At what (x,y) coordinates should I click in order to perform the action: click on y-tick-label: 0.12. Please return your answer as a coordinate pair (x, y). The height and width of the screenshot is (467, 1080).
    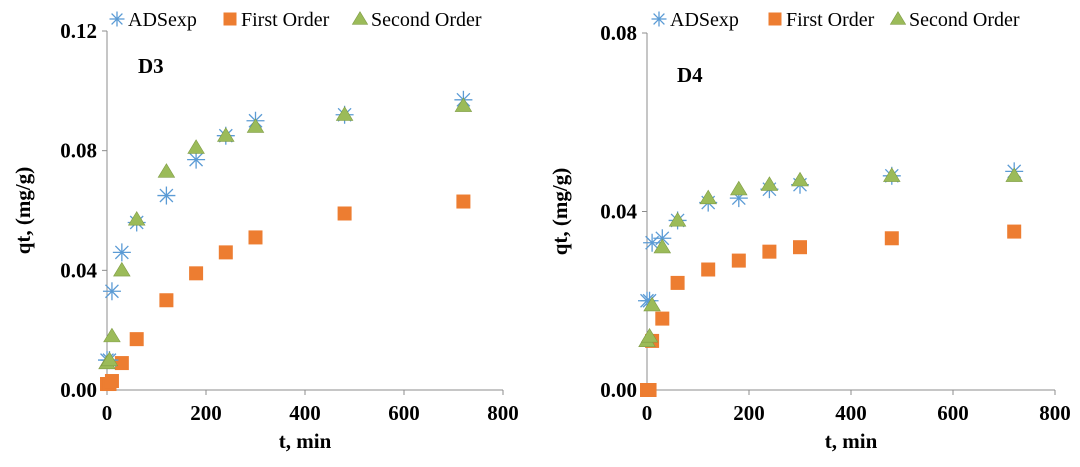
    Looking at the image, I should click on (78, 31).